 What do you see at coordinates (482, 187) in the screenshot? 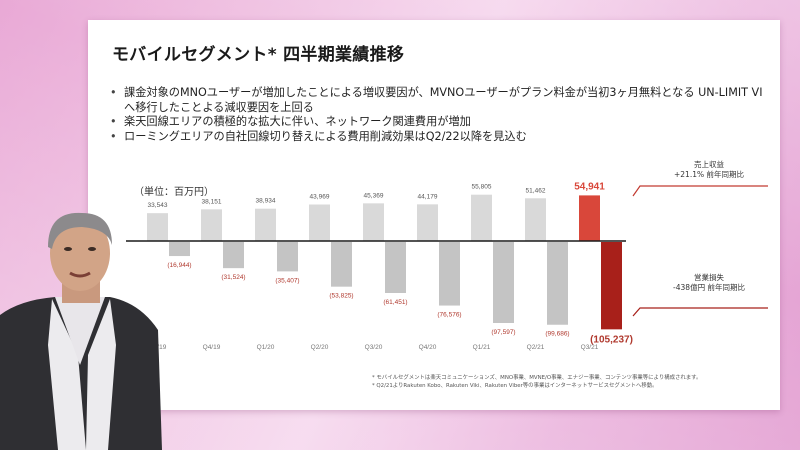
I see `revenue-label: 55,805` at bounding box center [482, 187].